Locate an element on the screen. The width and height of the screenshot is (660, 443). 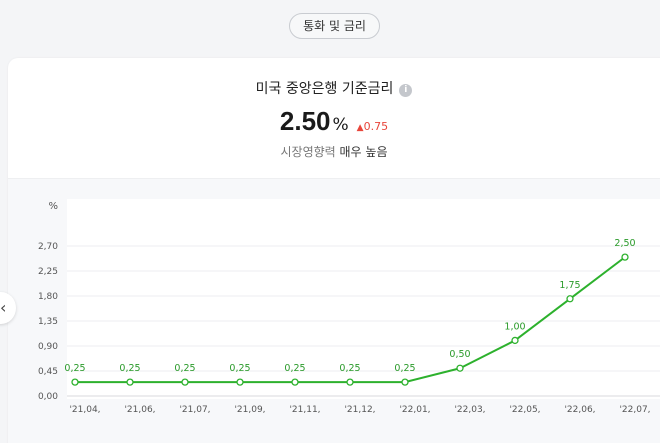
x-tick-label: '21,12, is located at coordinates (359, 410).